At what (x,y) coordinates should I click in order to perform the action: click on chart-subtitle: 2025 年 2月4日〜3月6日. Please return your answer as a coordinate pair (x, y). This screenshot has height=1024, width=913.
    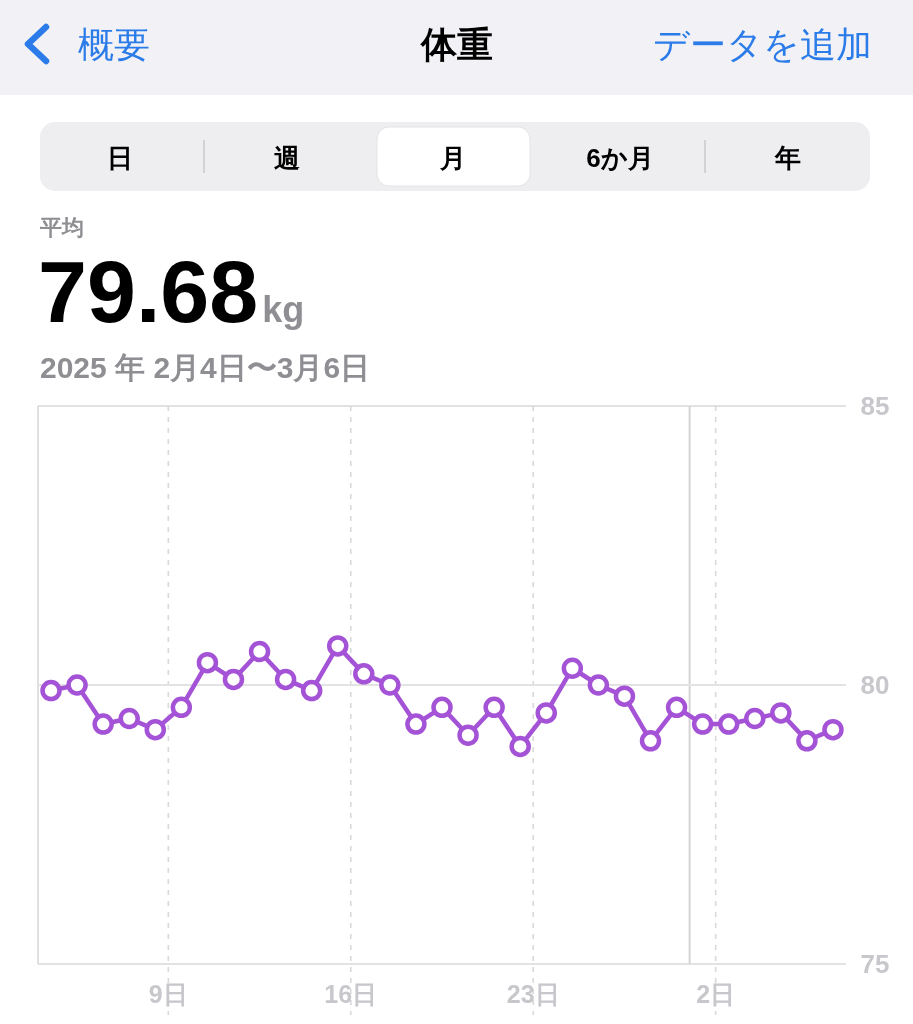
    Looking at the image, I should click on (205, 367).